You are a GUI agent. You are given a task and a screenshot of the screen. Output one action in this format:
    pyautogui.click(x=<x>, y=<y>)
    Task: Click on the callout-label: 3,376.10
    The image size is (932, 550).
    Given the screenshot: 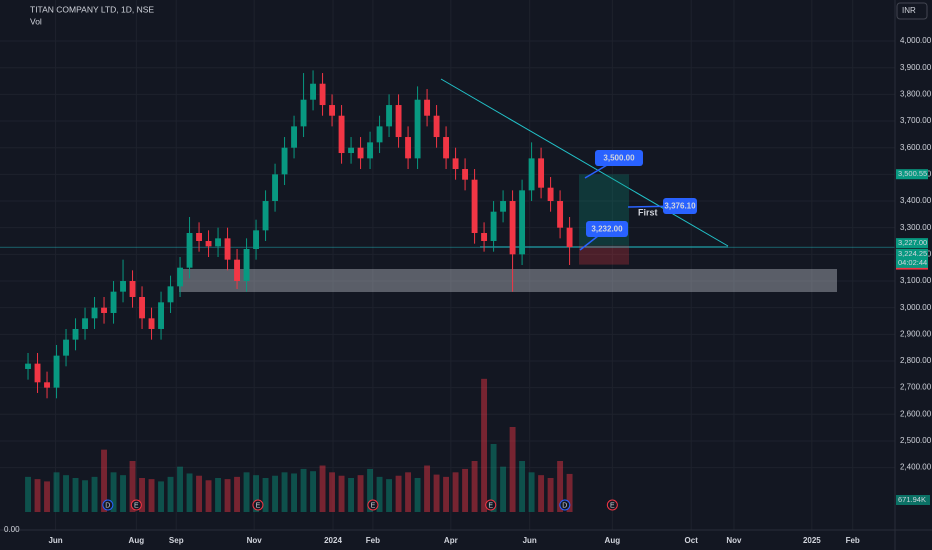 What is the action you would take?
    pyautogui.click(x=680, y=206)
    